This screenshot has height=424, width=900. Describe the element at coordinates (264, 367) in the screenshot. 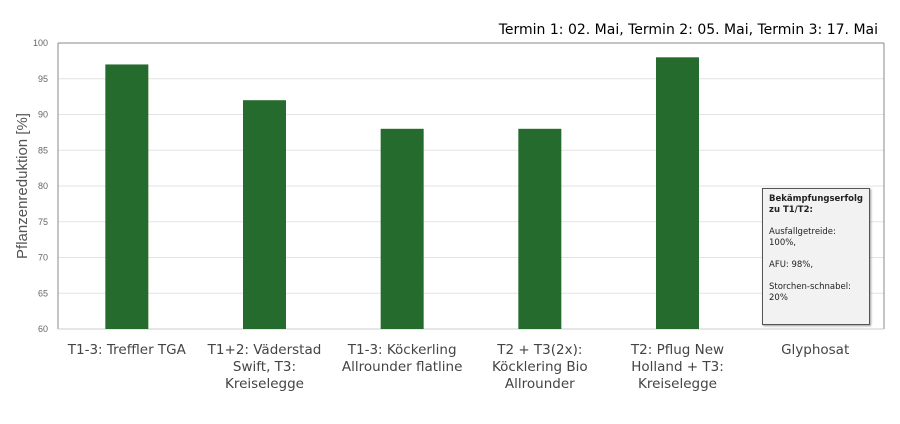

I see `x-tick-label: T1+2: Väderstad Swift, T3: Kreiselegge` at that location.